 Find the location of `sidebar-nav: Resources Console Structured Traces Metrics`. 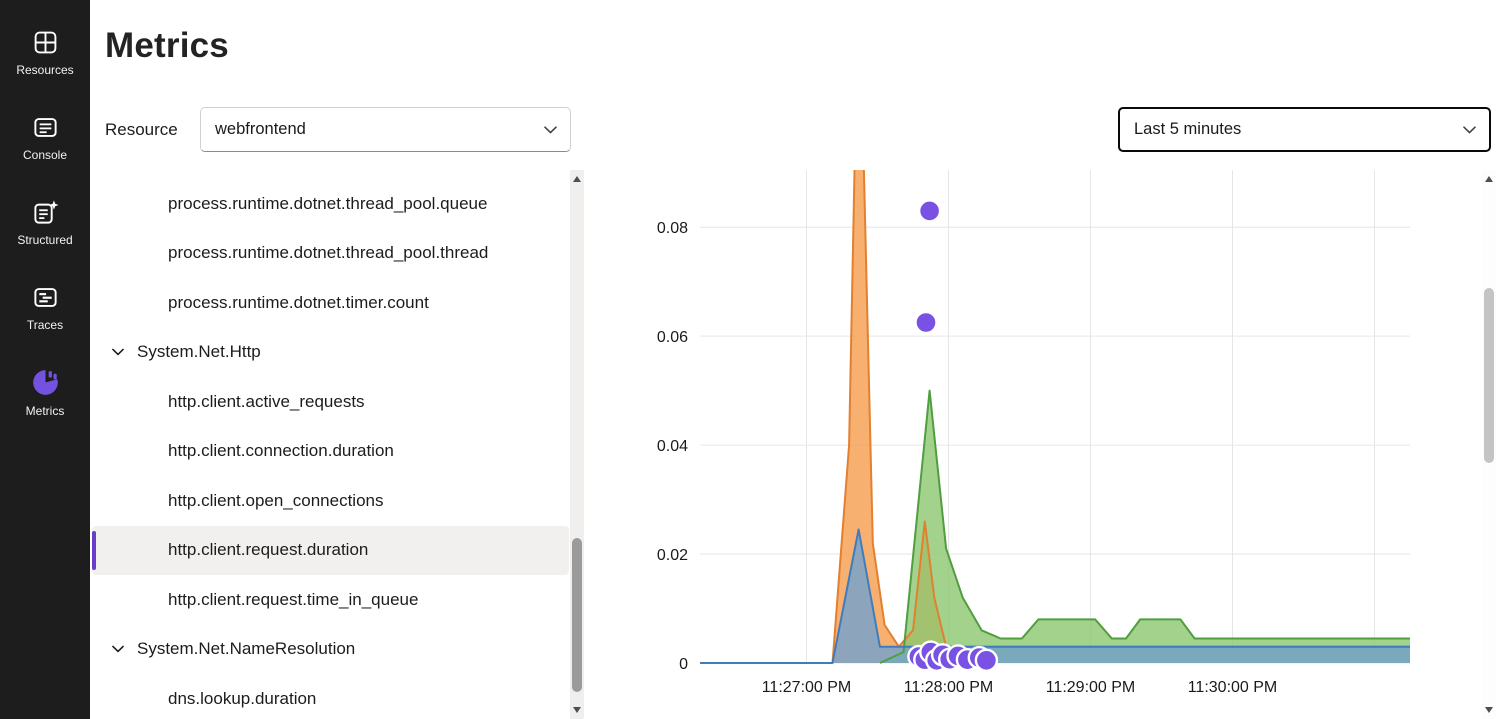

sidebar-nav: Resources Console Structured Traces Metrics is located at coordinates (45, 359).